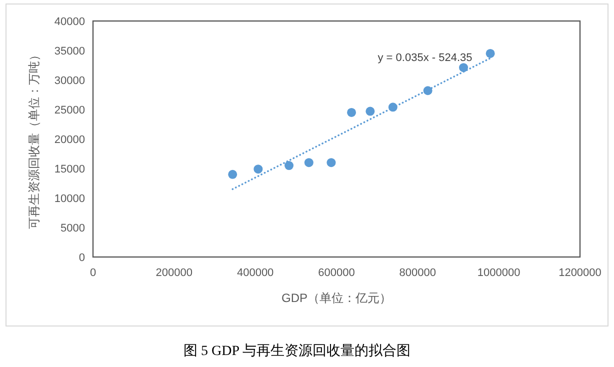 This screenshot has width=614, height=367. Describe the element at coordinates (69, 140) in the screenshot. I see `y-tick-label: 20000` at that location.